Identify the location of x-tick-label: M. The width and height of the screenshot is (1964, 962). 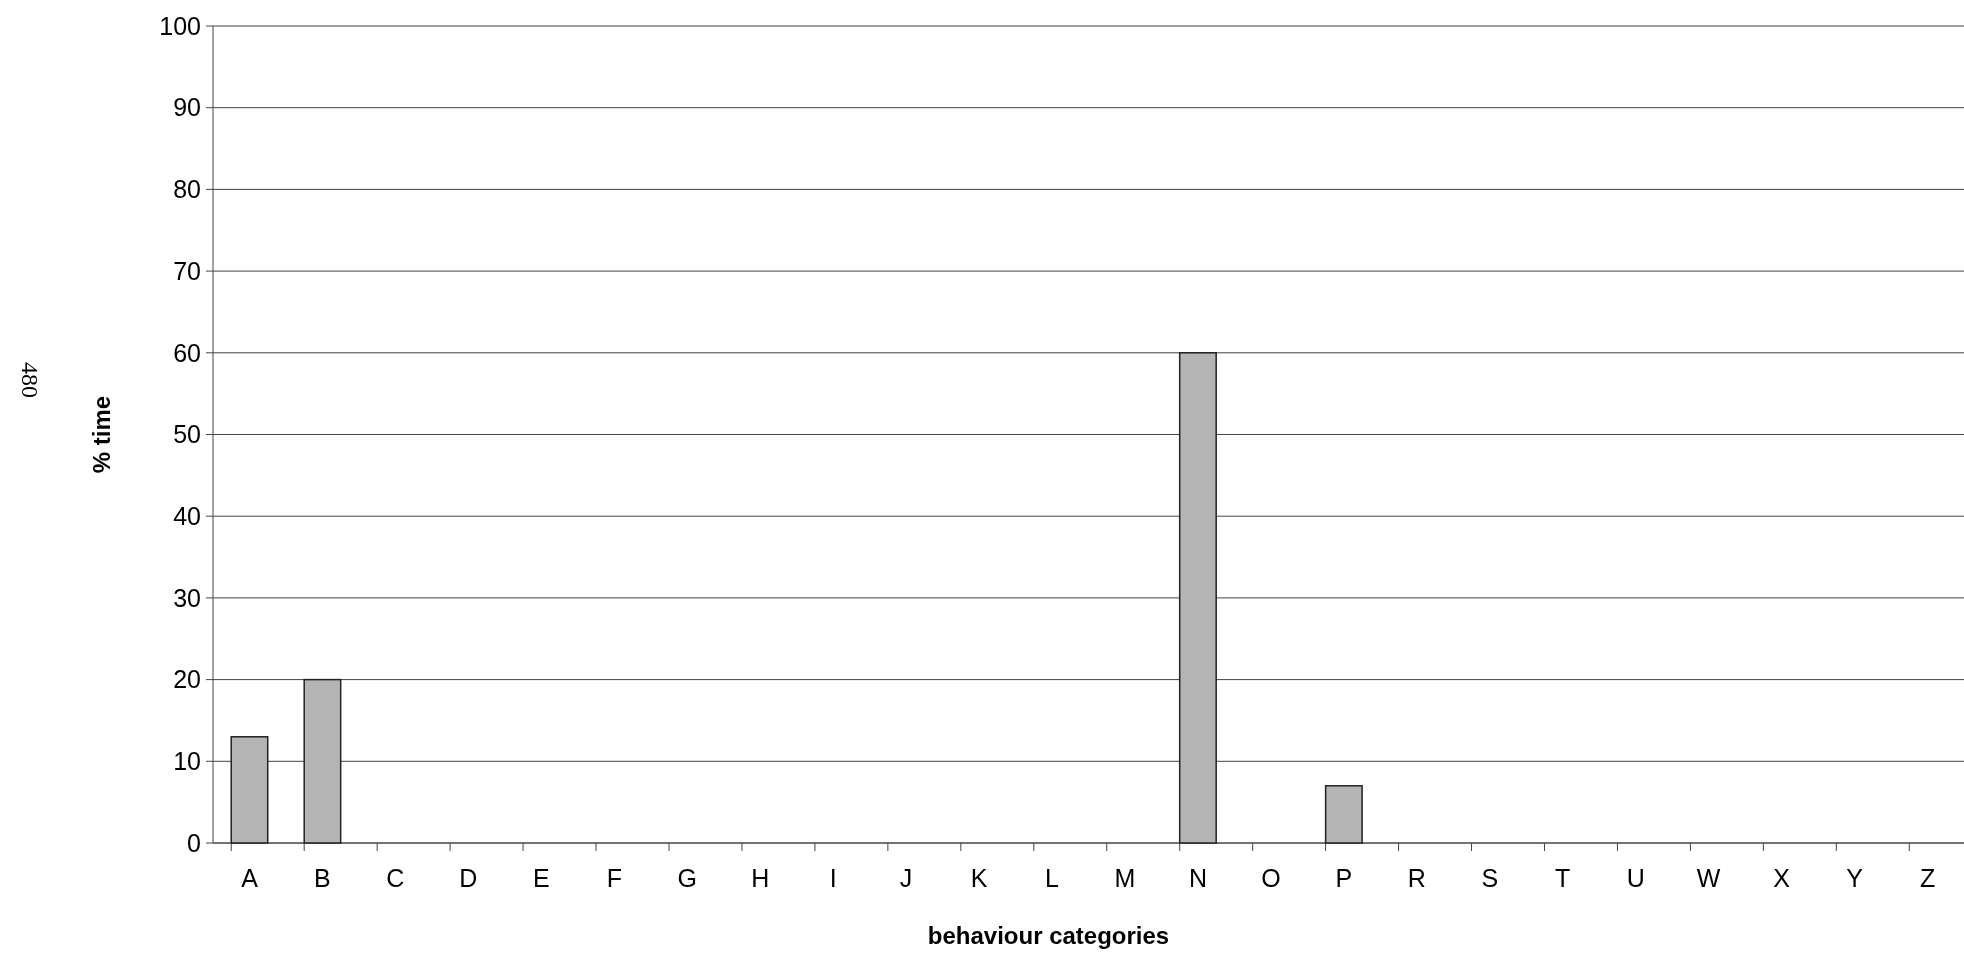
(1125, 878).